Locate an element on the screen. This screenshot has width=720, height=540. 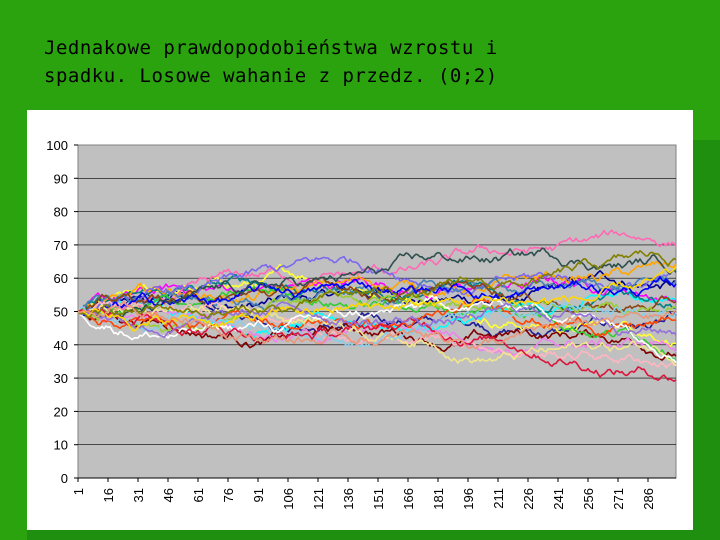
y-tick-label: 20 is located at coordinates (61, 411).